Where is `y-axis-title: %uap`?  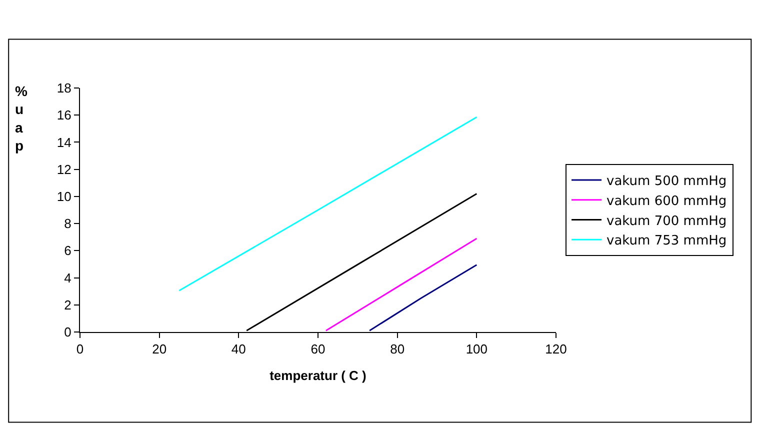 y-axis-title: %uap is located at coordinates (21, 118).